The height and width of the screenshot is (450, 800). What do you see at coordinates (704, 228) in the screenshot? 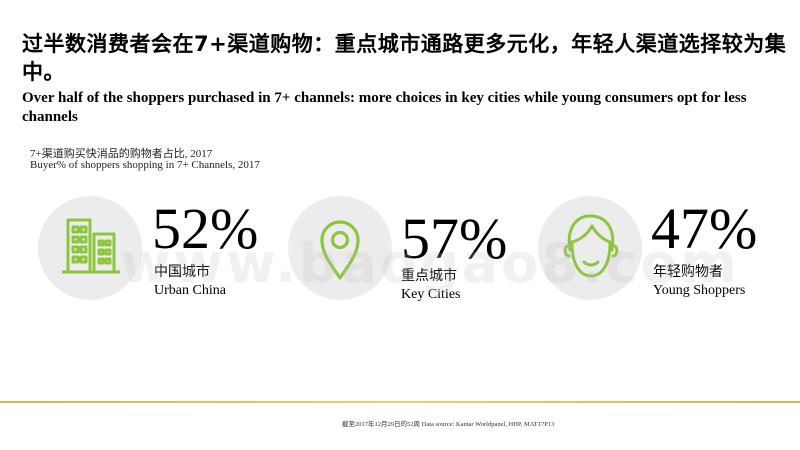
I see `stat-value: 47%` at bounding box center [704, 228].